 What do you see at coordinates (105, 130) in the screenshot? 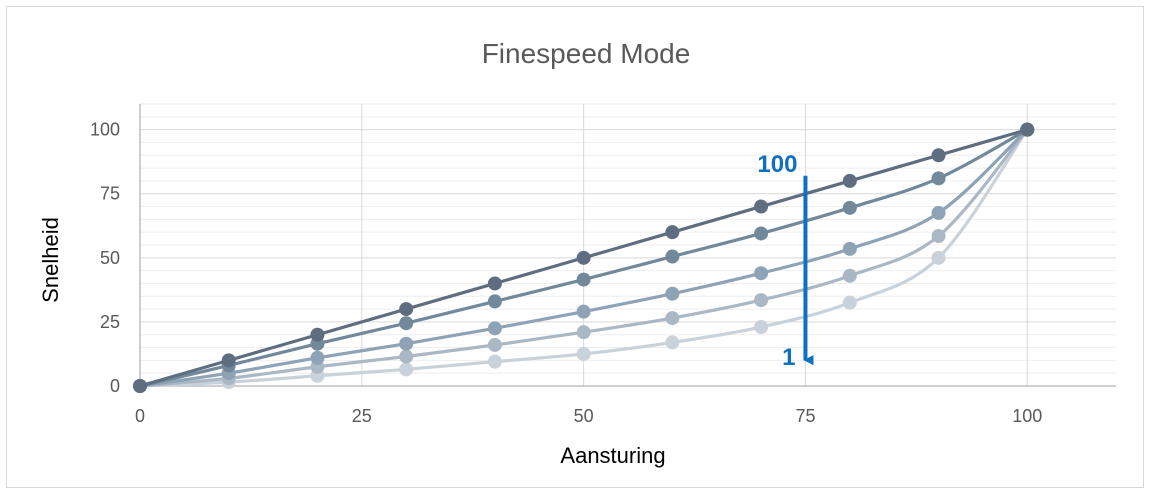
I see `y-tick-label: 100` at bounding box center [105, 130].